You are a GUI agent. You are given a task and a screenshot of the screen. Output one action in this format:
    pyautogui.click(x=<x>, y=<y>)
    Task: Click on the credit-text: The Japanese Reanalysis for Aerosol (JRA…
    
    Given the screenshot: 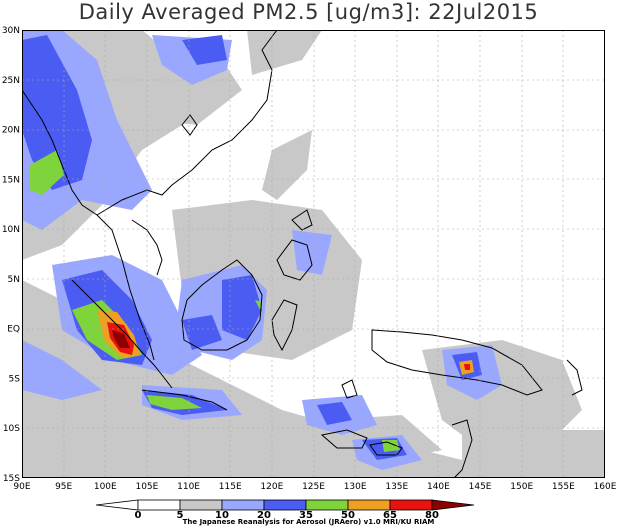 What is the action you would take?
    pyautogui.click(x=308, y=522)
    